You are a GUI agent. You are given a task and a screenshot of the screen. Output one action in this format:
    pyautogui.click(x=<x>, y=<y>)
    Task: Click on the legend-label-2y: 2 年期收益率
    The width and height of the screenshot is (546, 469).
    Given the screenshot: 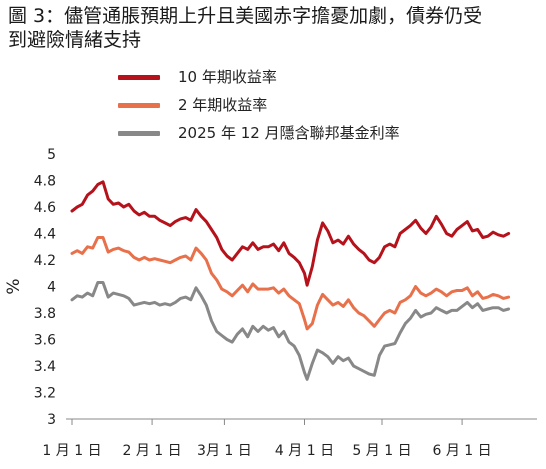 What is the action you would take?
    pyautogui.click(x=223, y=105)
    